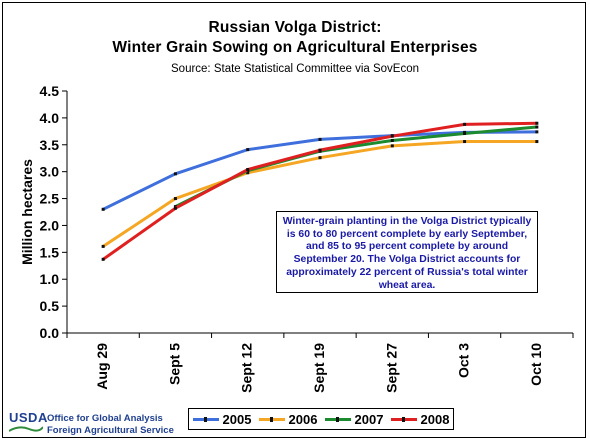  Describe the element at coordinates (26, 429) in the screenshot. I see `usda-swoosh-icon` at that location.